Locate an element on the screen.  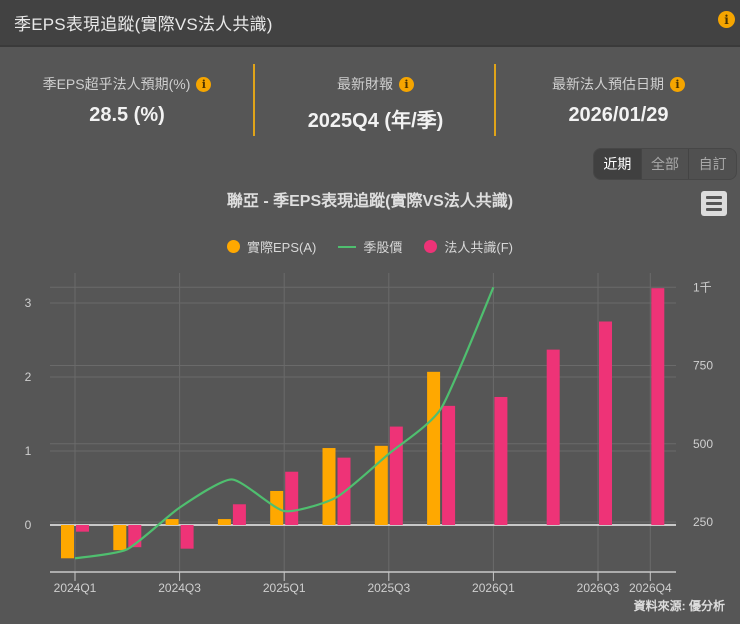
stat-label: 季EPS超乎法人預期(%) is located at coordinates (116, 84).